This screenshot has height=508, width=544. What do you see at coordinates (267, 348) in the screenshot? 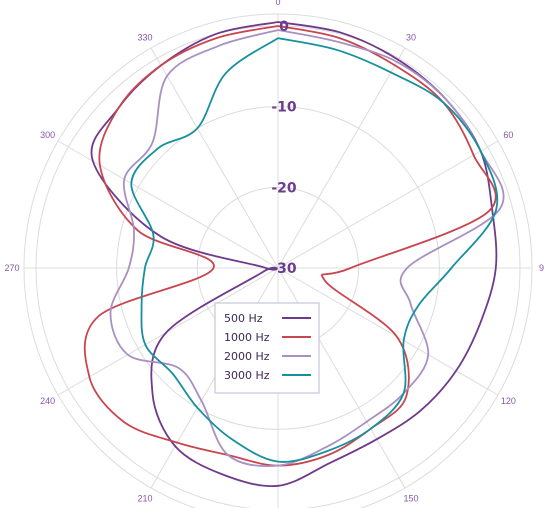
I see `legend: 500 Hz 1000 Hz 2000 Hz 3000 Hz` at bounding box center [267, 348].